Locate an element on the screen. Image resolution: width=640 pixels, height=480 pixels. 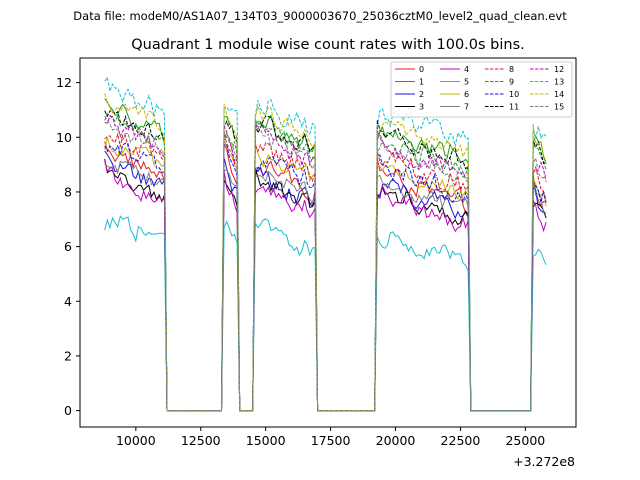
legend-label-3: 3 is located at coordinates (421, 107).